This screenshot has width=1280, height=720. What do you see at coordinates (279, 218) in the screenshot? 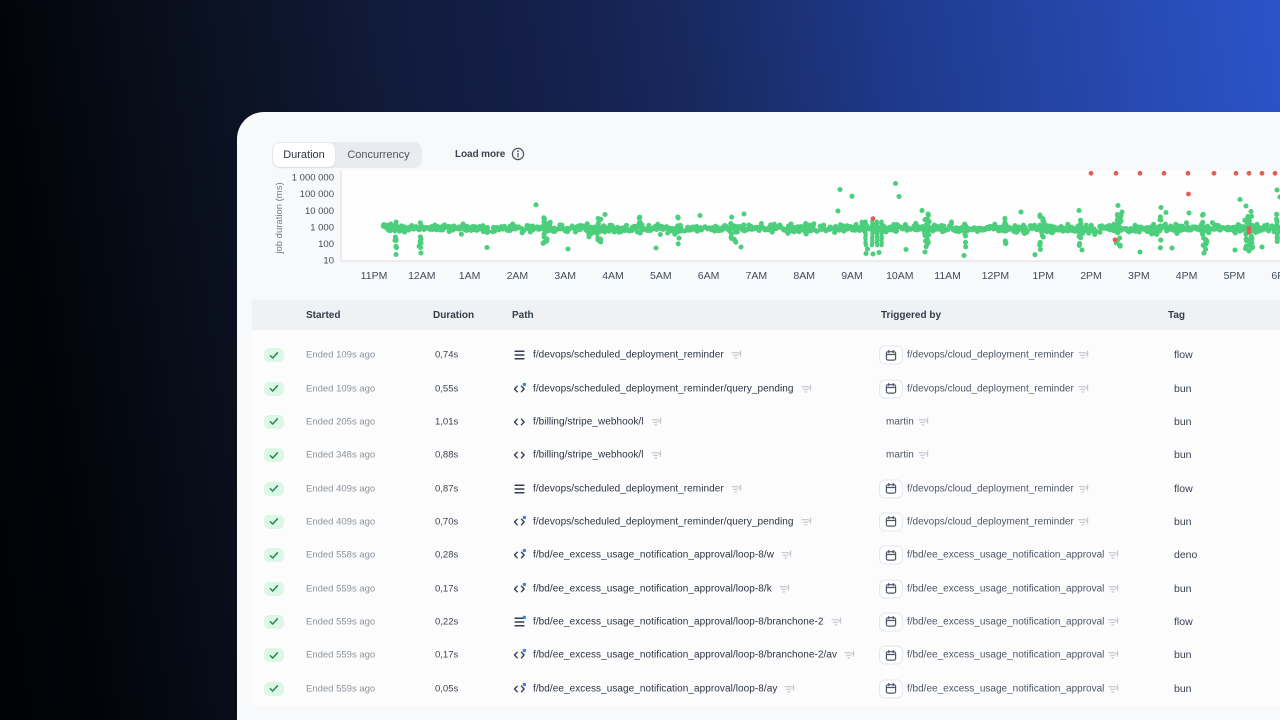
I see `svg-text: job duration (ms)` at bounding box center [279, 218].